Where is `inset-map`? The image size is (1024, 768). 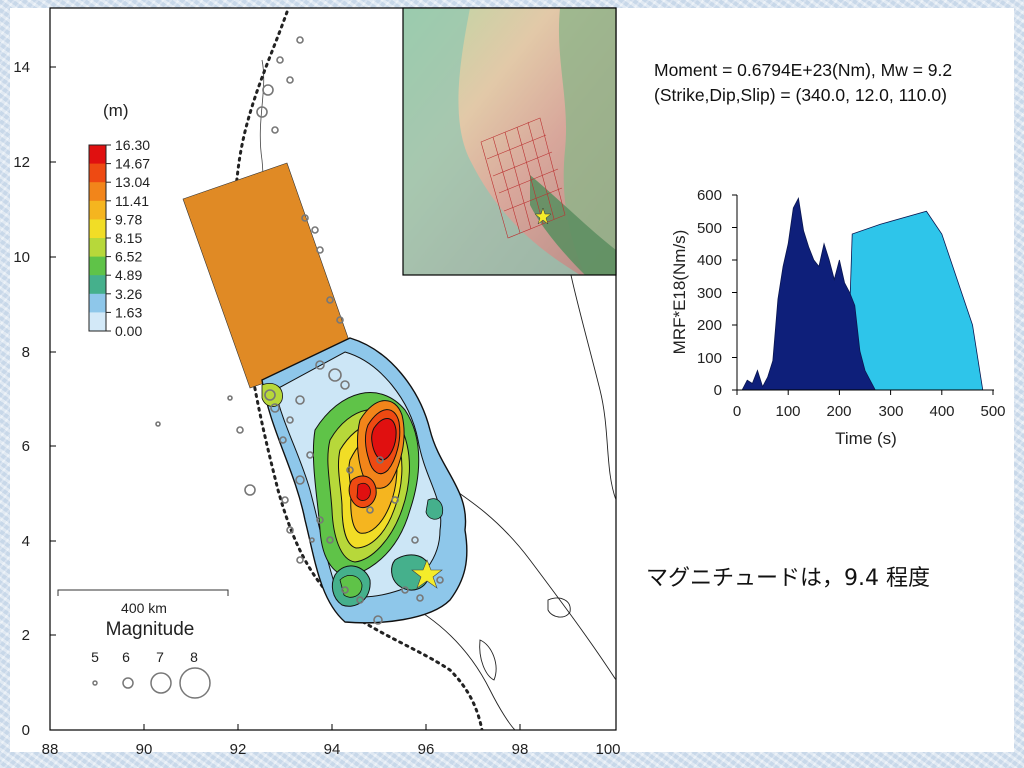 inset-map is located at coordinates (509, 141).